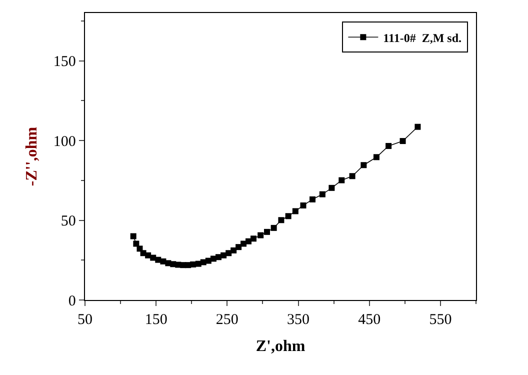  I want to click on legend-label: 111-0# Z,M sd., so click(422, 37).